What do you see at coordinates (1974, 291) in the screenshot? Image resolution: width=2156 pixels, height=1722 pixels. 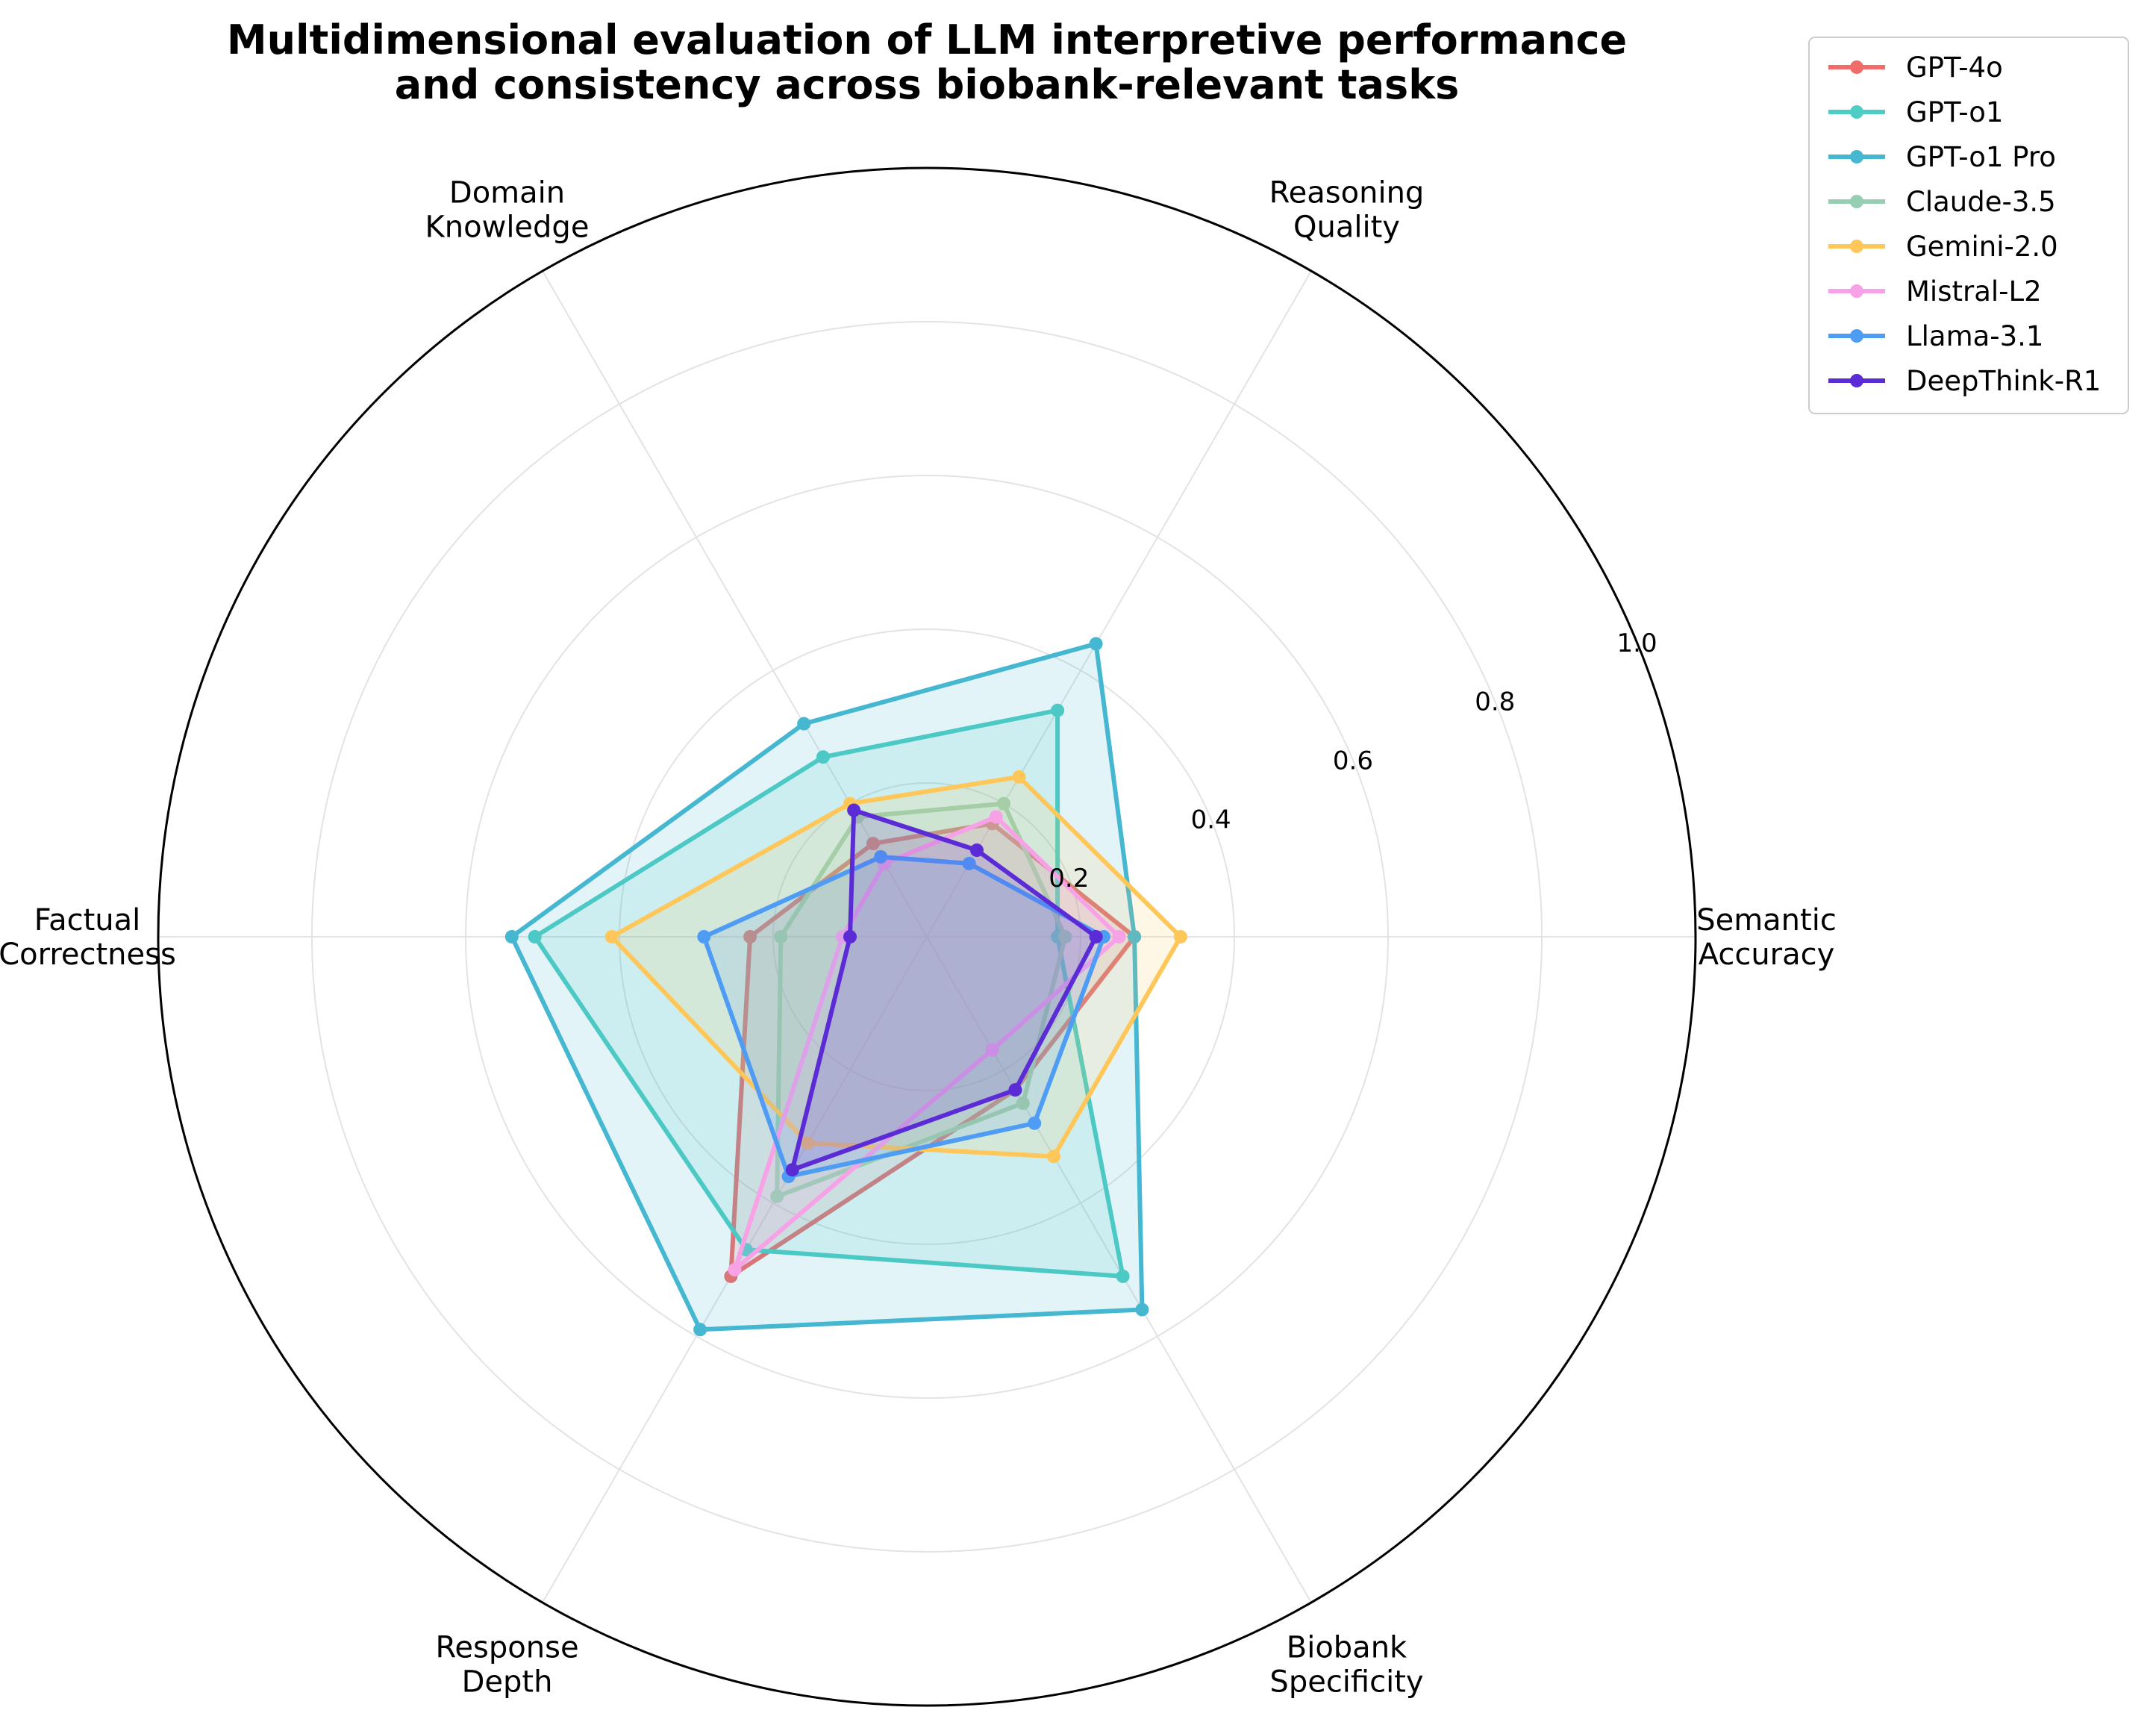 I see `legend-label: Mistral-L2` at bounding box center [1974, 291].